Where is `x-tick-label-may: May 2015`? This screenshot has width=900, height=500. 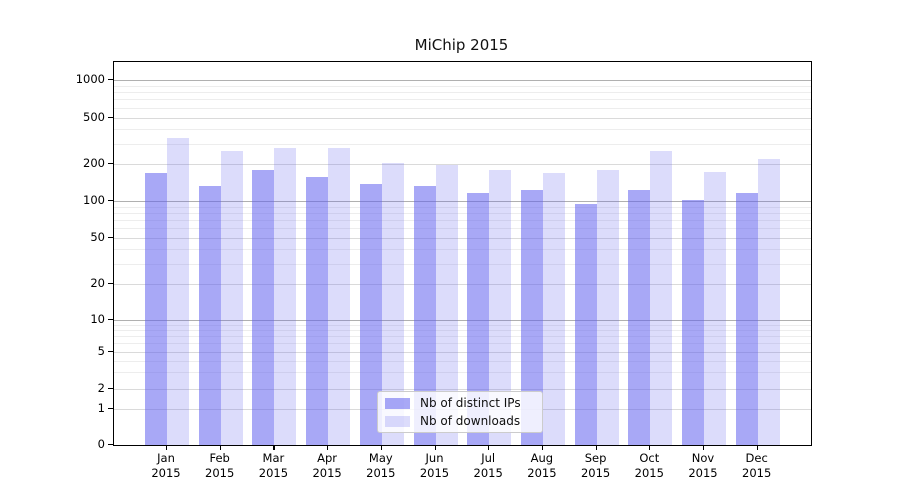 x-tick-label-may: May 2015 is located at coordinates (381, 465).